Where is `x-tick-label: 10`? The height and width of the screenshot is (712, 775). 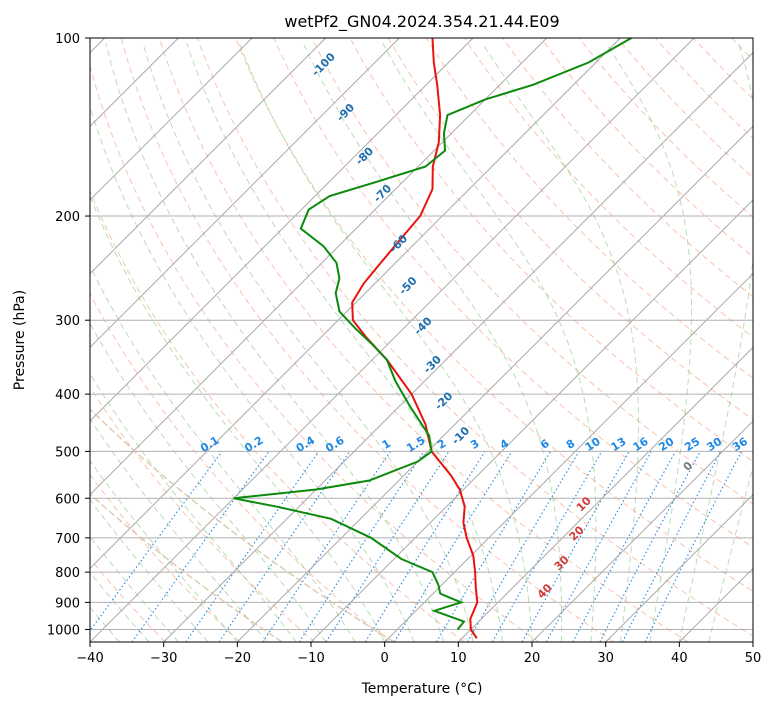 x-tick-label: 10 is located at coordinates (458, 658).